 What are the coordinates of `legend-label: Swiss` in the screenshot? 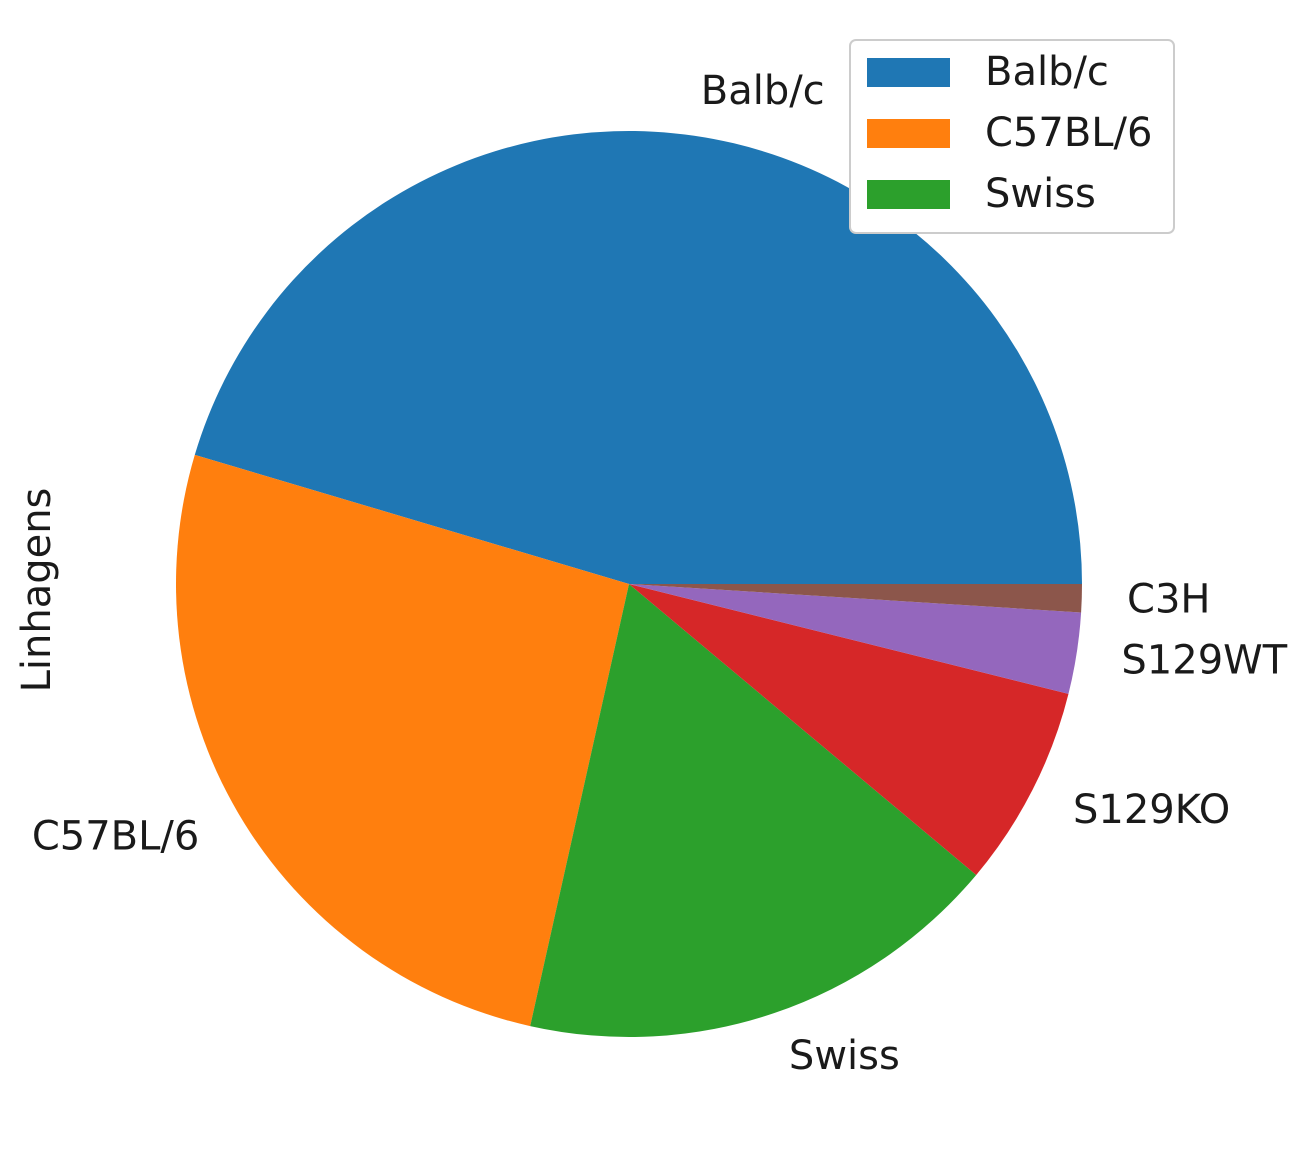 It's located at (1040, 194).